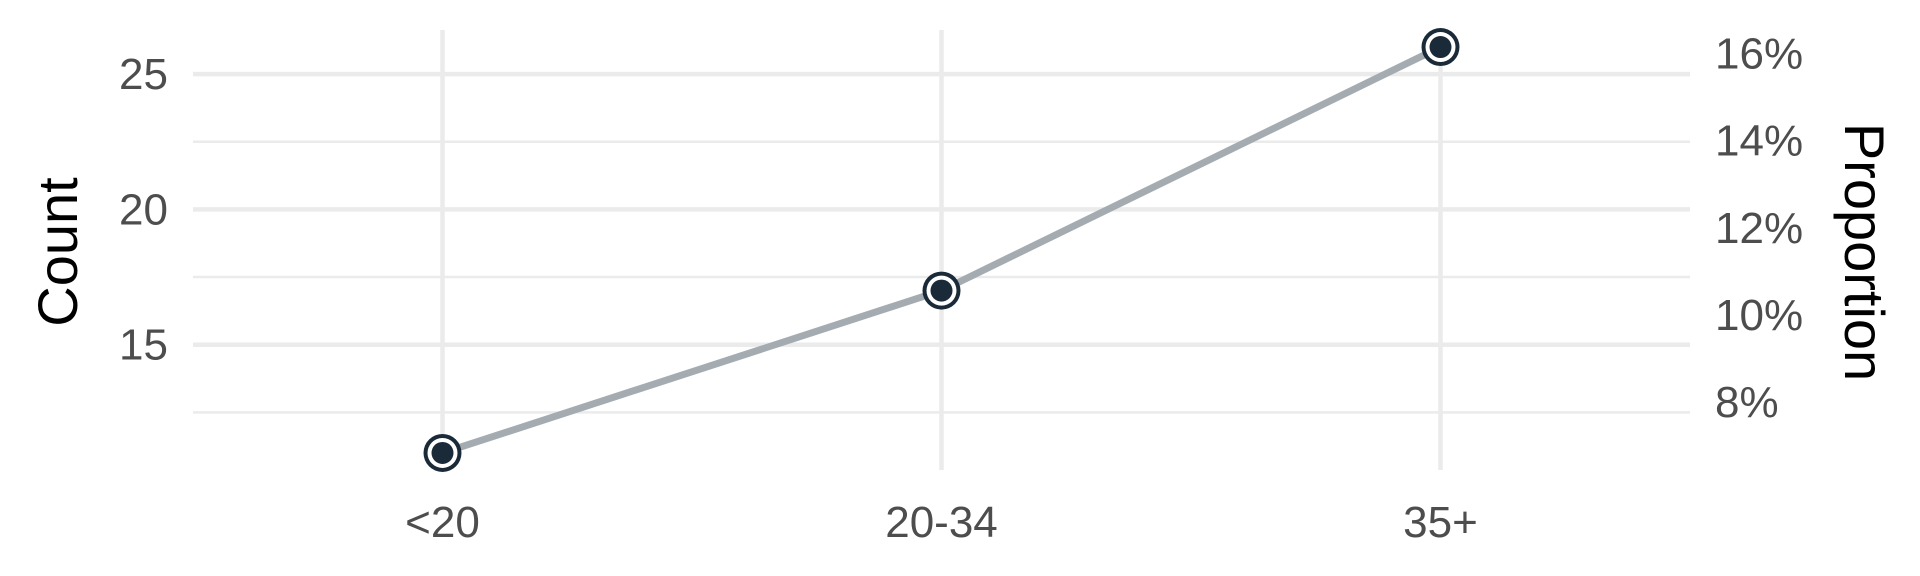  I want to click on y2-tick-label: 14%, so click(1759, 141).